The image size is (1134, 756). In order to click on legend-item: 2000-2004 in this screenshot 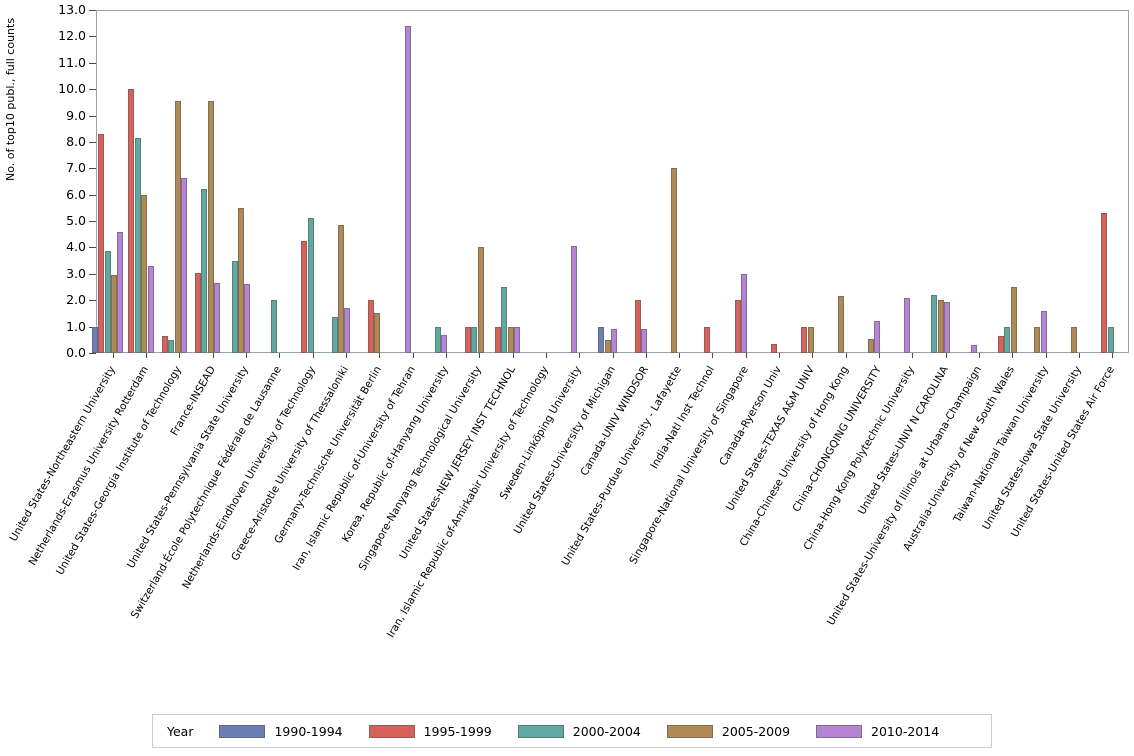, I will do `click(579, 731)`.